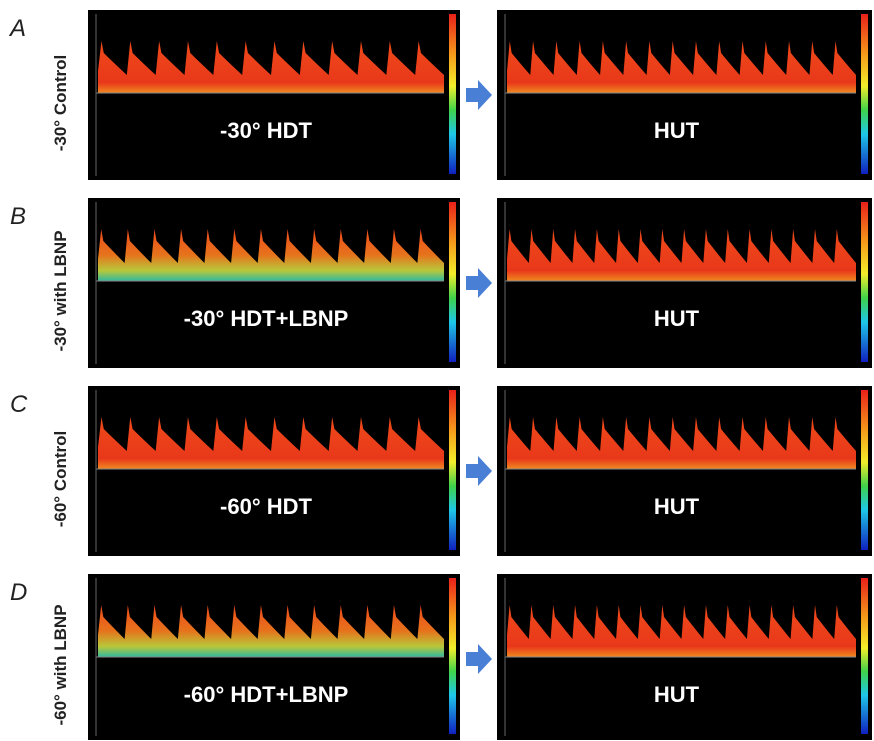  I want to click on panel-label: -60° HDT+LBNP, so click(266, 694).